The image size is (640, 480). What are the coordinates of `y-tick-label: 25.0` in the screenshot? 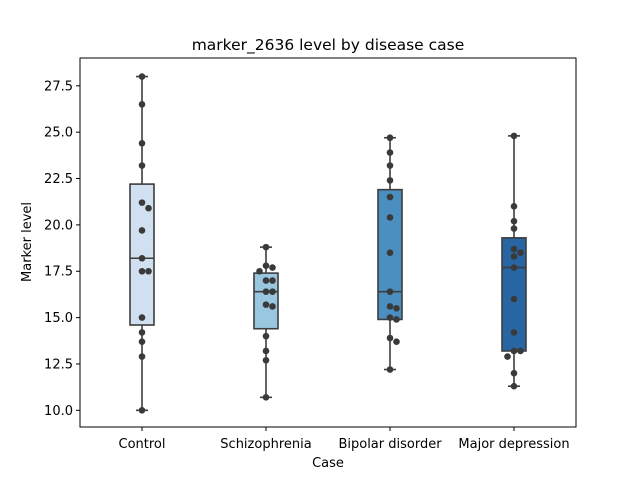 It's located at (58, 133).